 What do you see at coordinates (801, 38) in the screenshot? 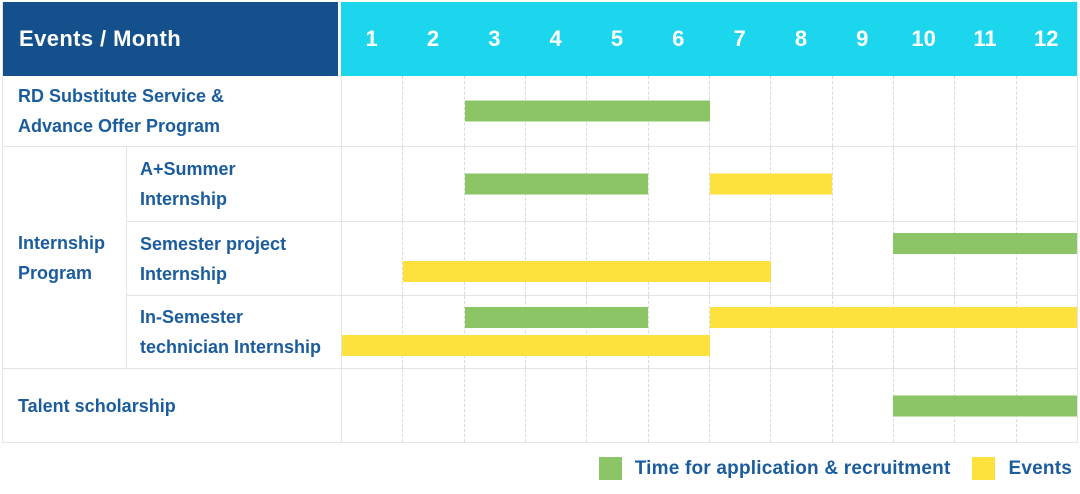
I see `month-label-8: 8` at bounding box center [801, 38].